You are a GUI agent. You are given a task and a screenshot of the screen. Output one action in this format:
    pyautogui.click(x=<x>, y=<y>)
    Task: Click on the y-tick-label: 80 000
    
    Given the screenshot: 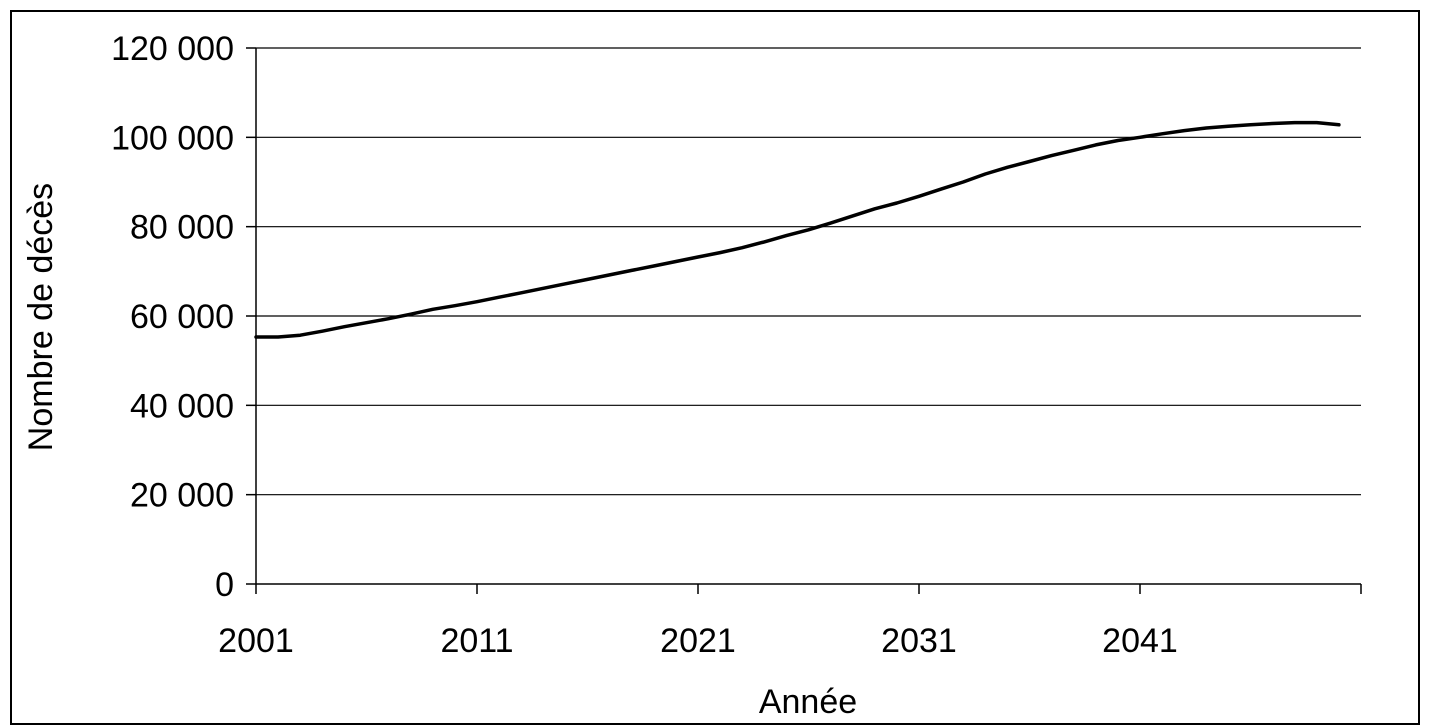 What is the action you would take?
    pyautogui.click(x=182, y=228)
    